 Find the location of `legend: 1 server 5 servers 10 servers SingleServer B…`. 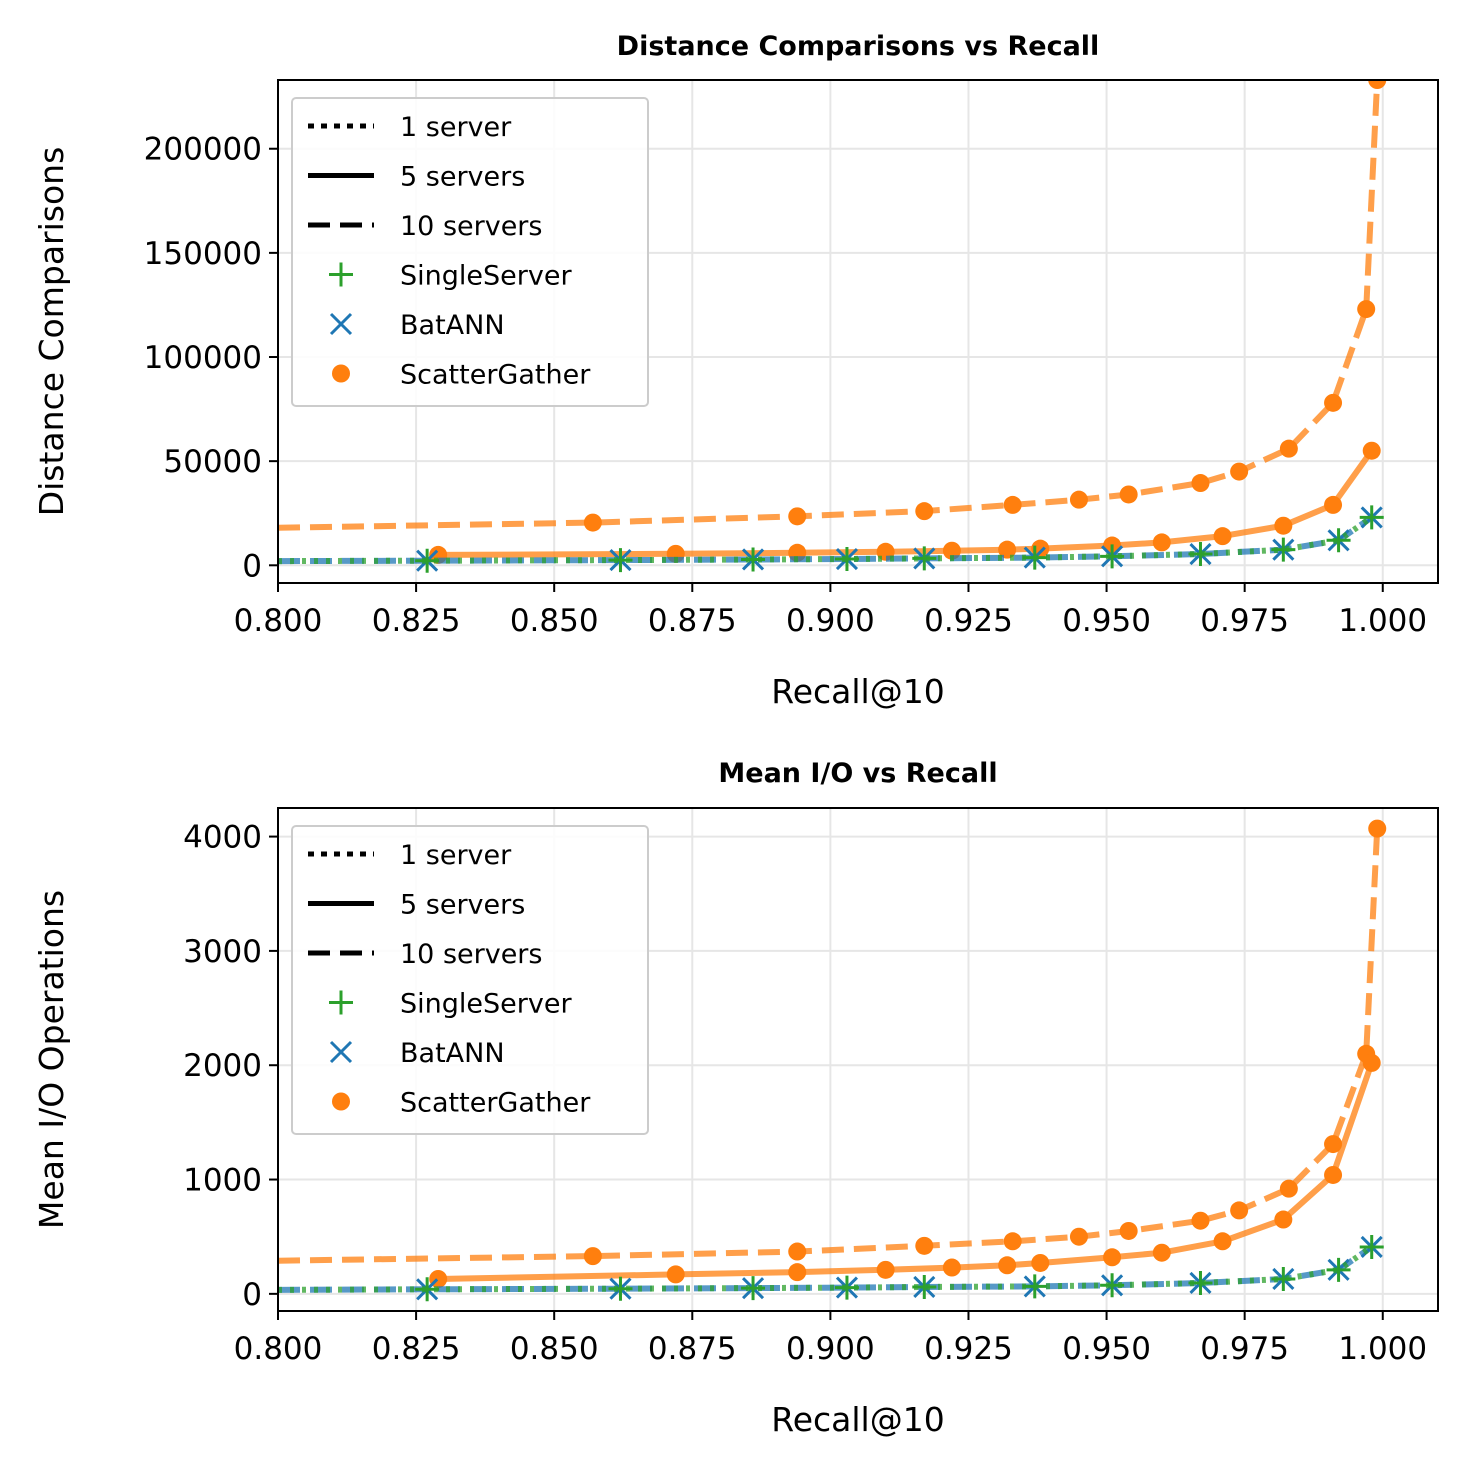

legend: 1 server 5 servers 10 servers SingleServer B… is located at coordinates (470, 252).